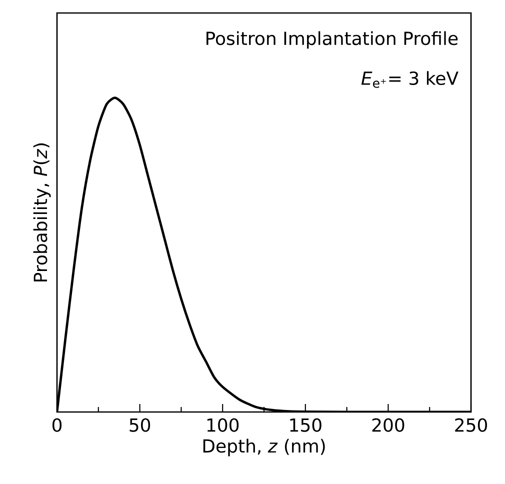 This screenshot has width=505, height=484. Describe the element at coordinates (57, 425) in the screenshot. I see `x-tick-label: 0` at that location.